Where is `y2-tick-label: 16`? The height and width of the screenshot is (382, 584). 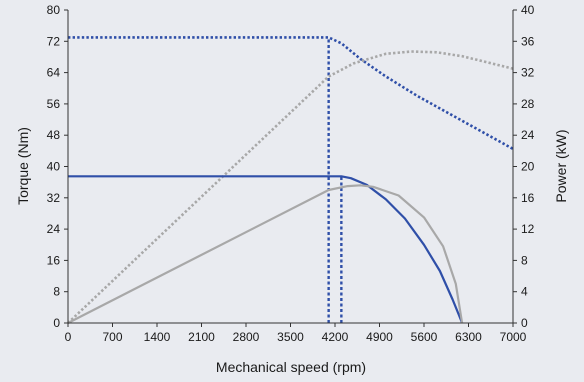 y2-tick-label: 16 is located at coordinates (528, 198).